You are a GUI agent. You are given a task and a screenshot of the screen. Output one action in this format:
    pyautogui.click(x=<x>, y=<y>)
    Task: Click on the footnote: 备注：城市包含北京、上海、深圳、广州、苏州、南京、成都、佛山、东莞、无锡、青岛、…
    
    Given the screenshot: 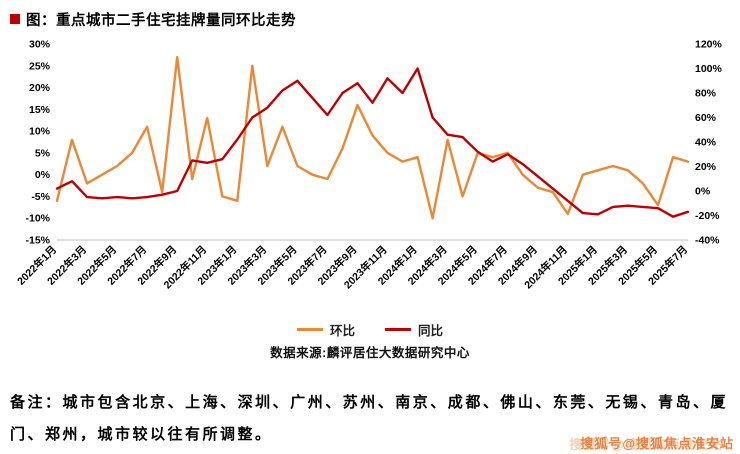 What is the action you would take?
    pyautogui.click(x=369, y=419)
    